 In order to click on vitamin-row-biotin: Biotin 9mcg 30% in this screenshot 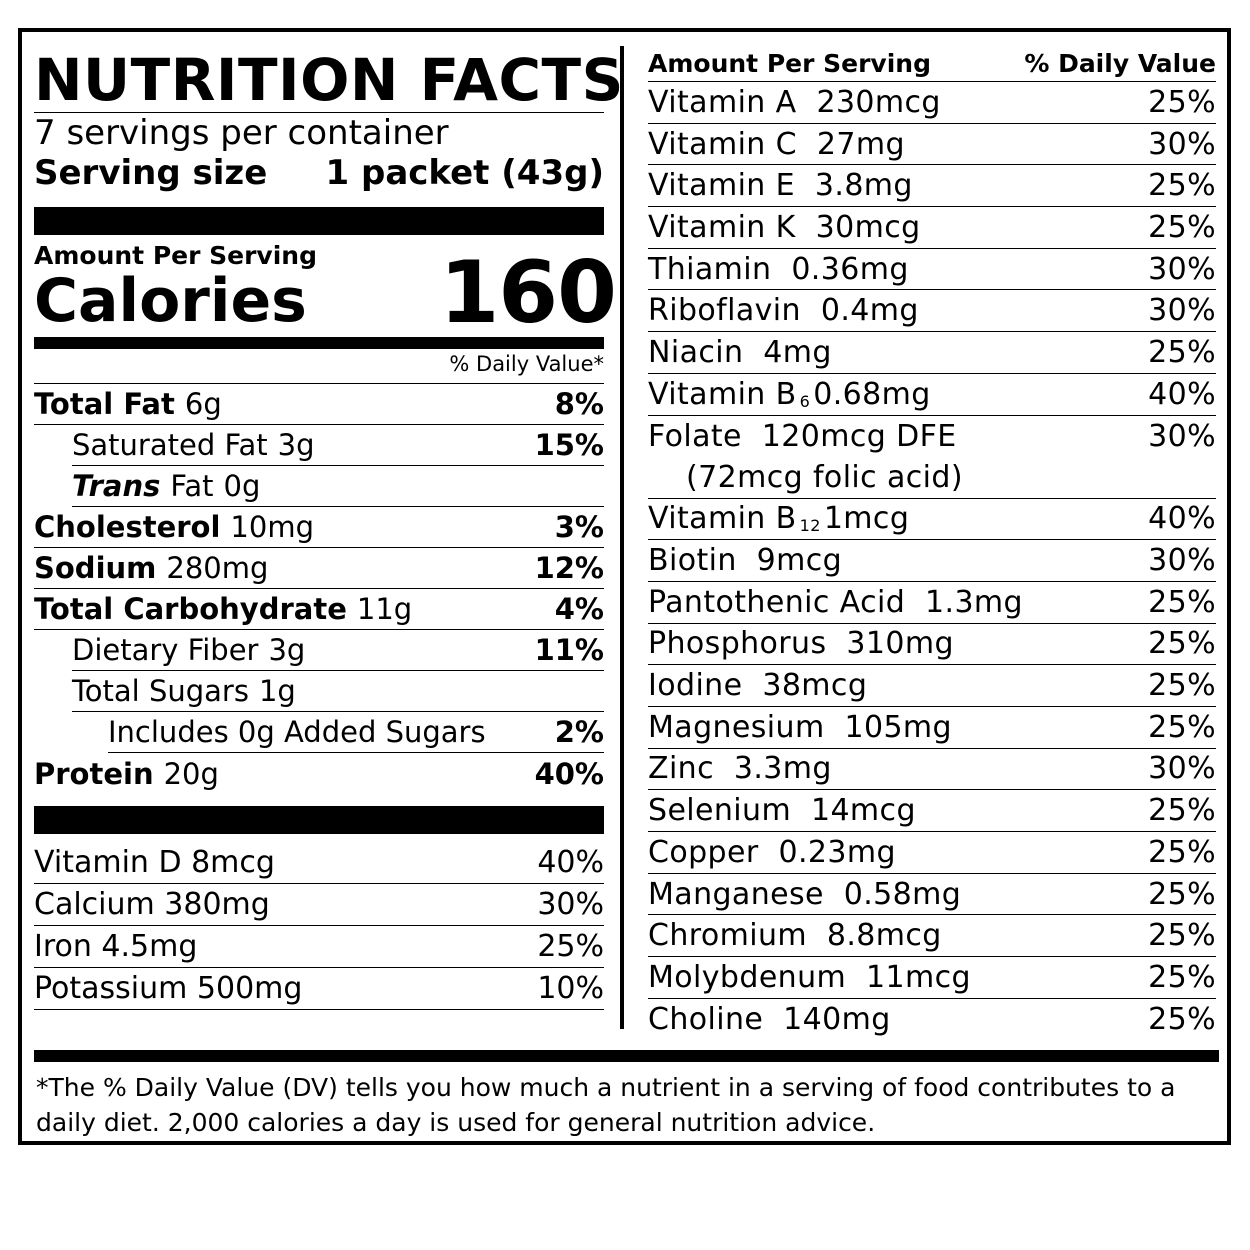, I will do `click(932, 561)`.